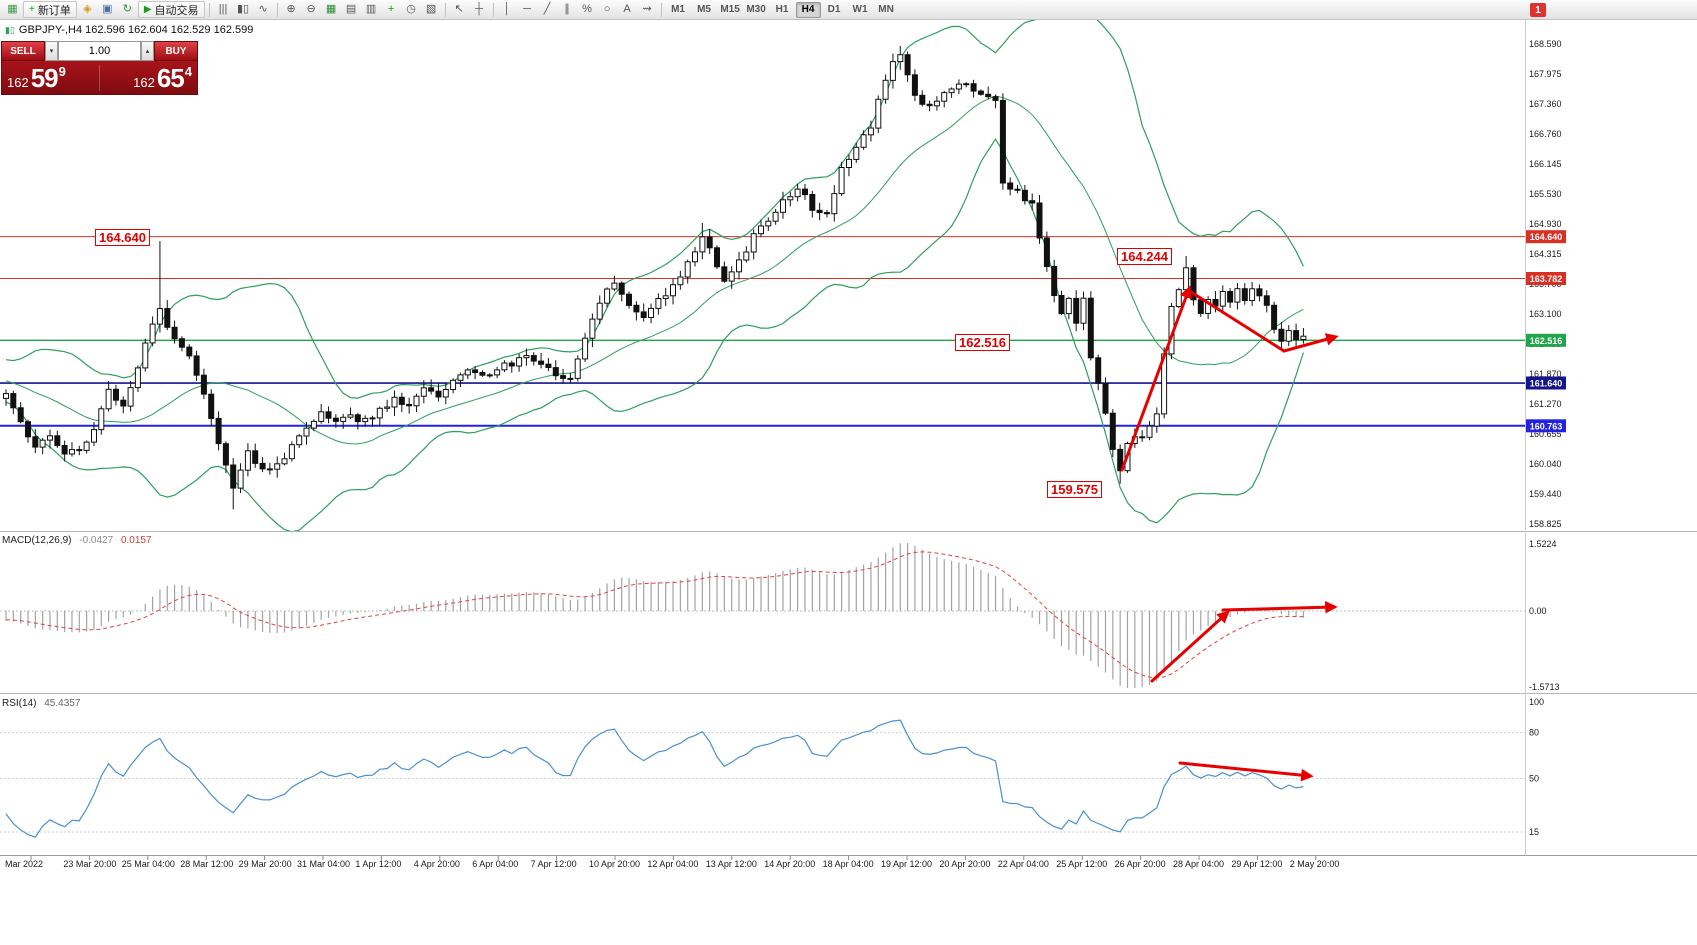 This screenshot has width=1697, height=945. I want to click on svg-text: 161.270, so click(1545, 404).